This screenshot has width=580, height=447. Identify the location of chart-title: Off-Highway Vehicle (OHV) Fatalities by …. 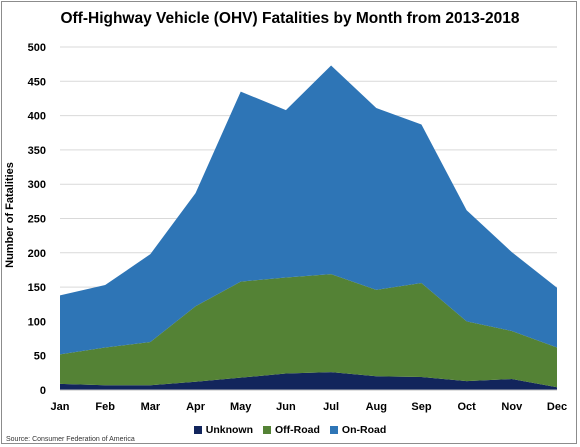
(290, 18).